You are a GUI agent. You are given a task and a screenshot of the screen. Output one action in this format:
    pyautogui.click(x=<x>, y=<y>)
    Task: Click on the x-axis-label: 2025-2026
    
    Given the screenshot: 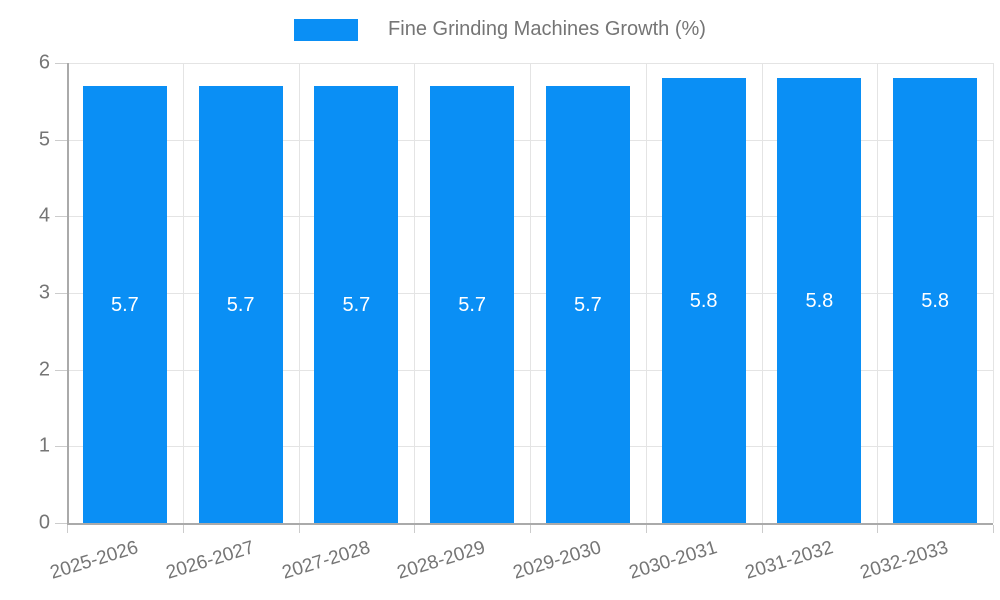 What is the action you would take?
    pyautogui.click(x=94, y=560)
    